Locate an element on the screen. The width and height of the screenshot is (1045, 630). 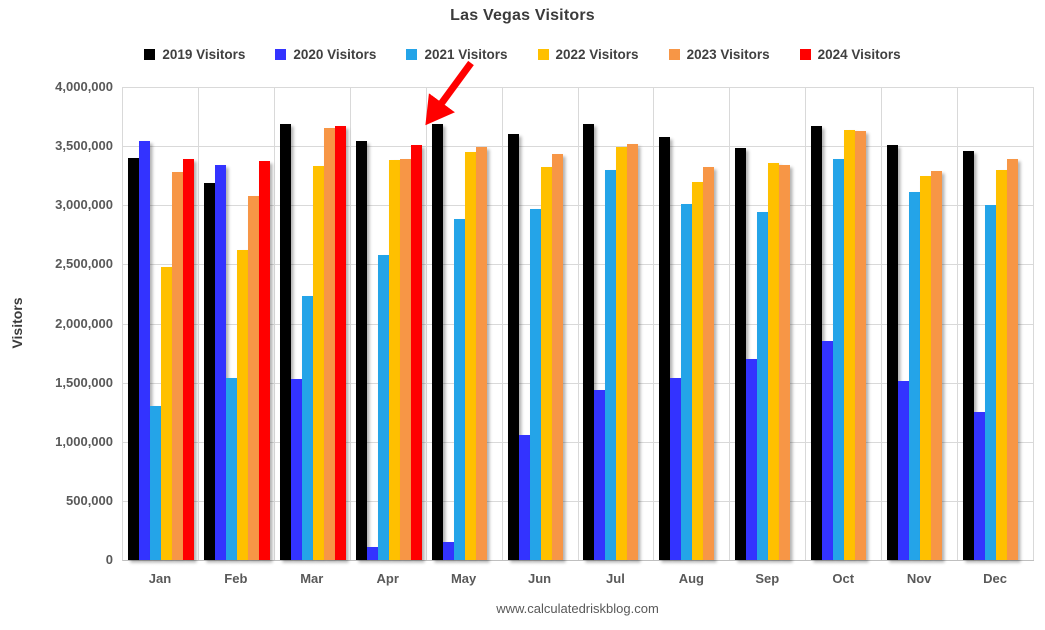
legend-item: 2022 Visitors is located at coordinates (588, 54).